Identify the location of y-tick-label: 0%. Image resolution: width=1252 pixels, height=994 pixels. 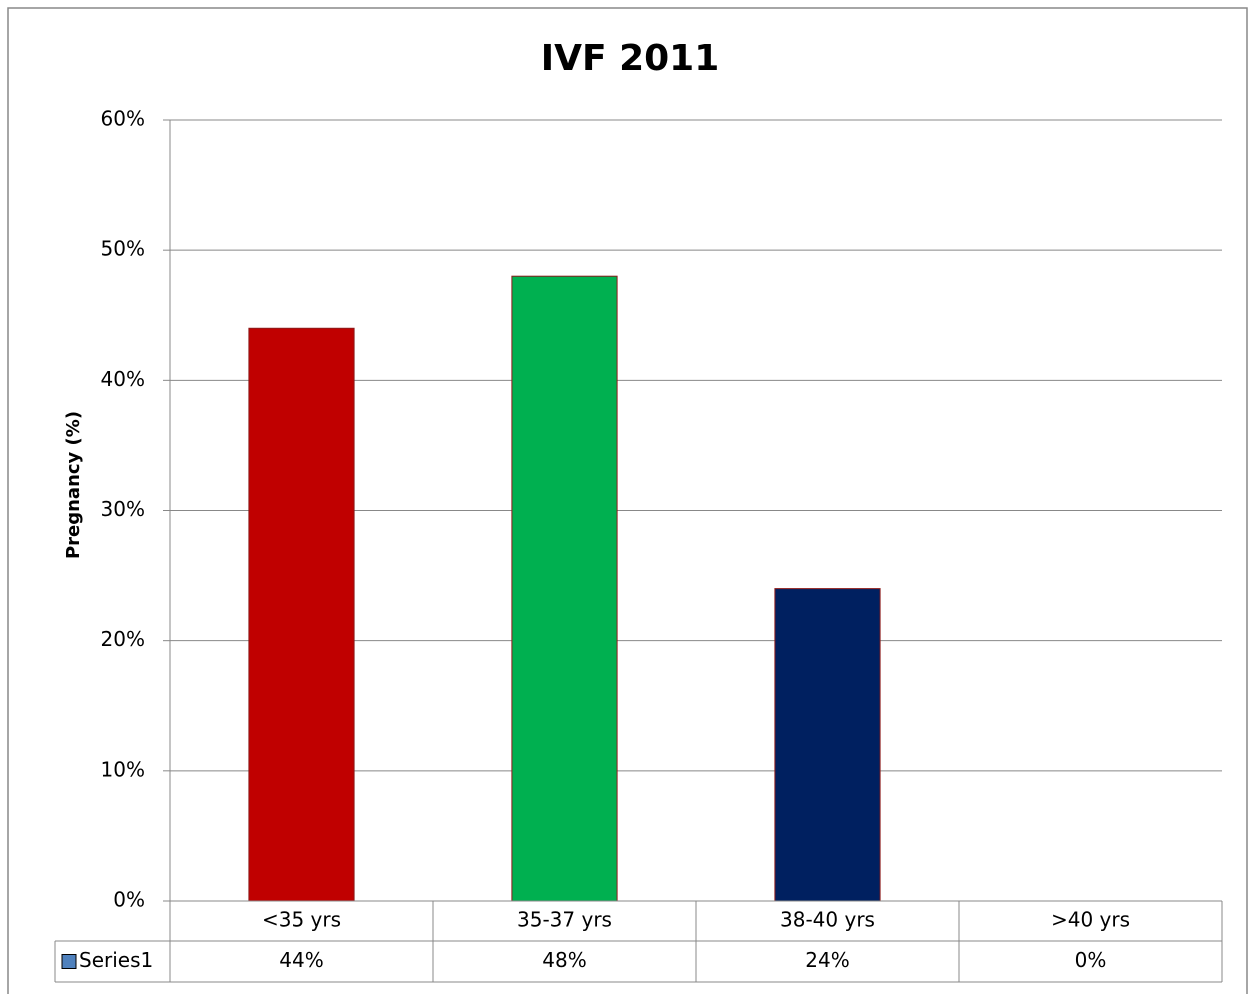
(129, 900).